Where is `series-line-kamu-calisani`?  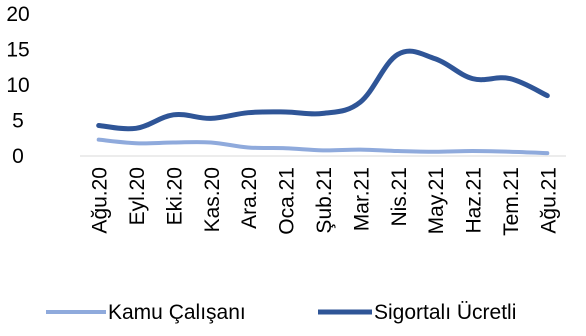 series-line-kamu-calisani is located at coordinates (323, 146).